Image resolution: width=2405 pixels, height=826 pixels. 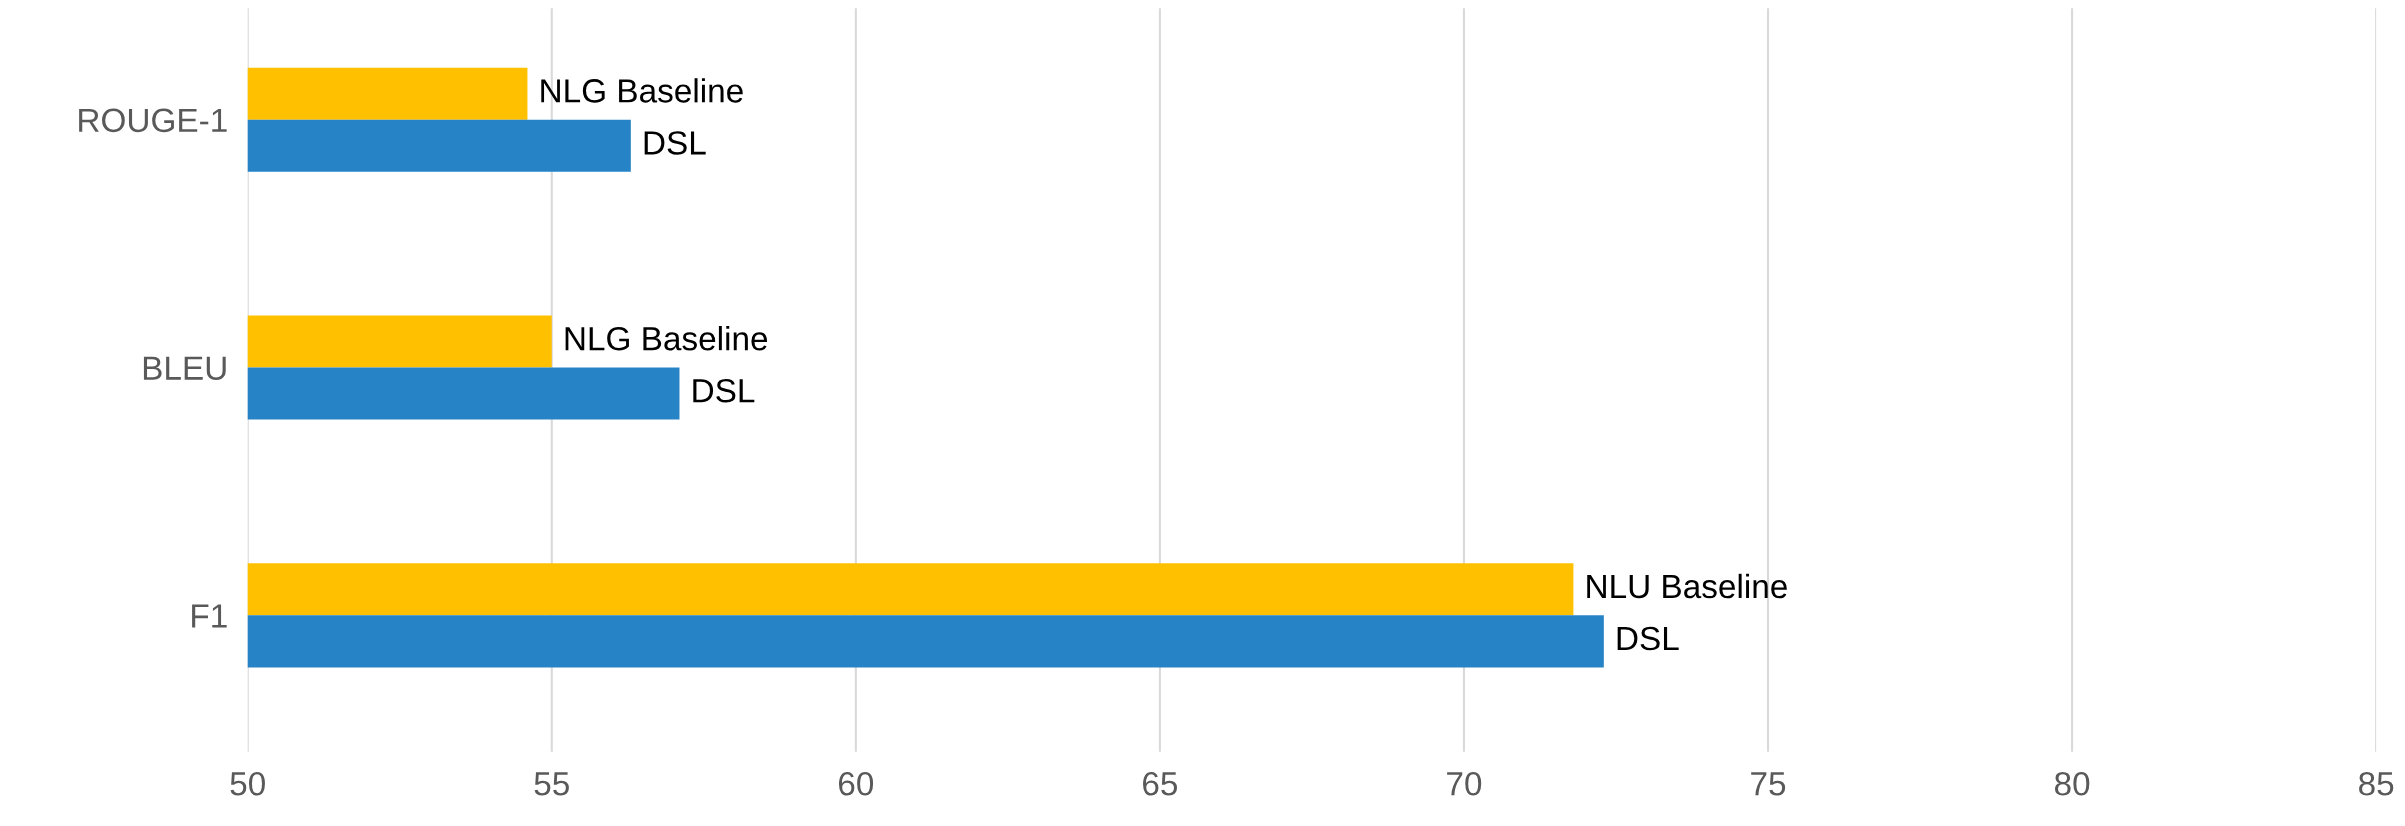 What do you see at coordinates (2072, 783) in the screenshot?
I see `x-tick-label: 80` at bounding box center [2072, 783].